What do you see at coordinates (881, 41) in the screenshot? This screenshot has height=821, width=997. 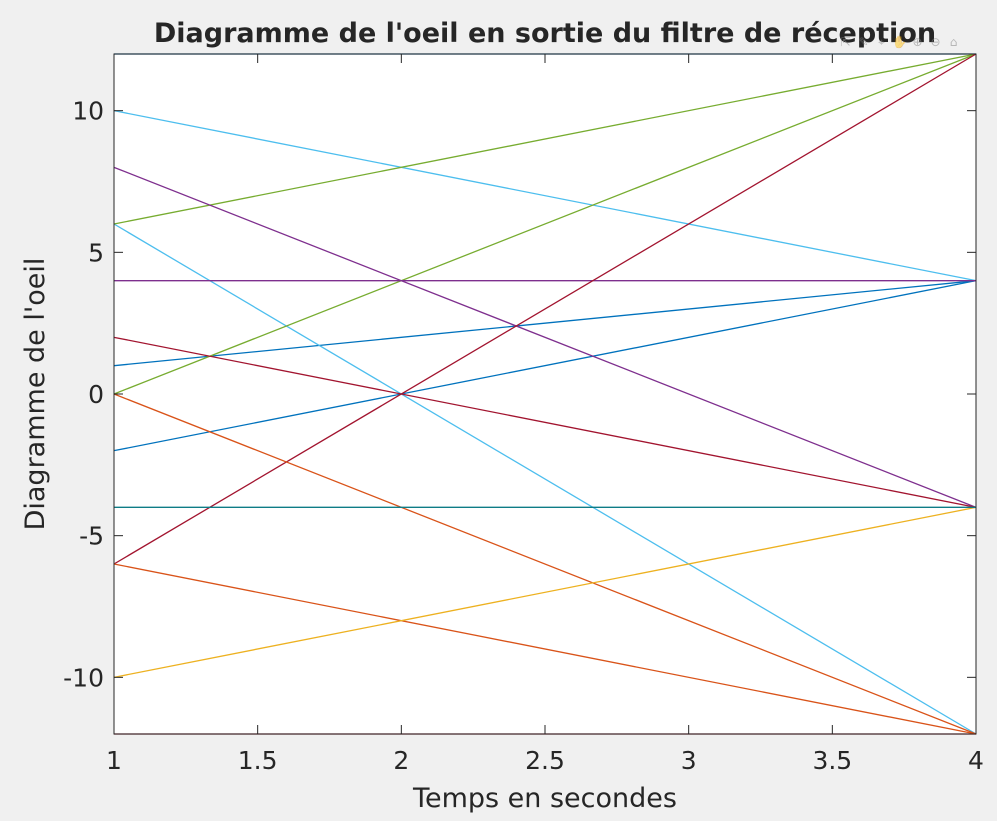 I see `datatip-icon: ⌖` at bounding box center [881, 41].